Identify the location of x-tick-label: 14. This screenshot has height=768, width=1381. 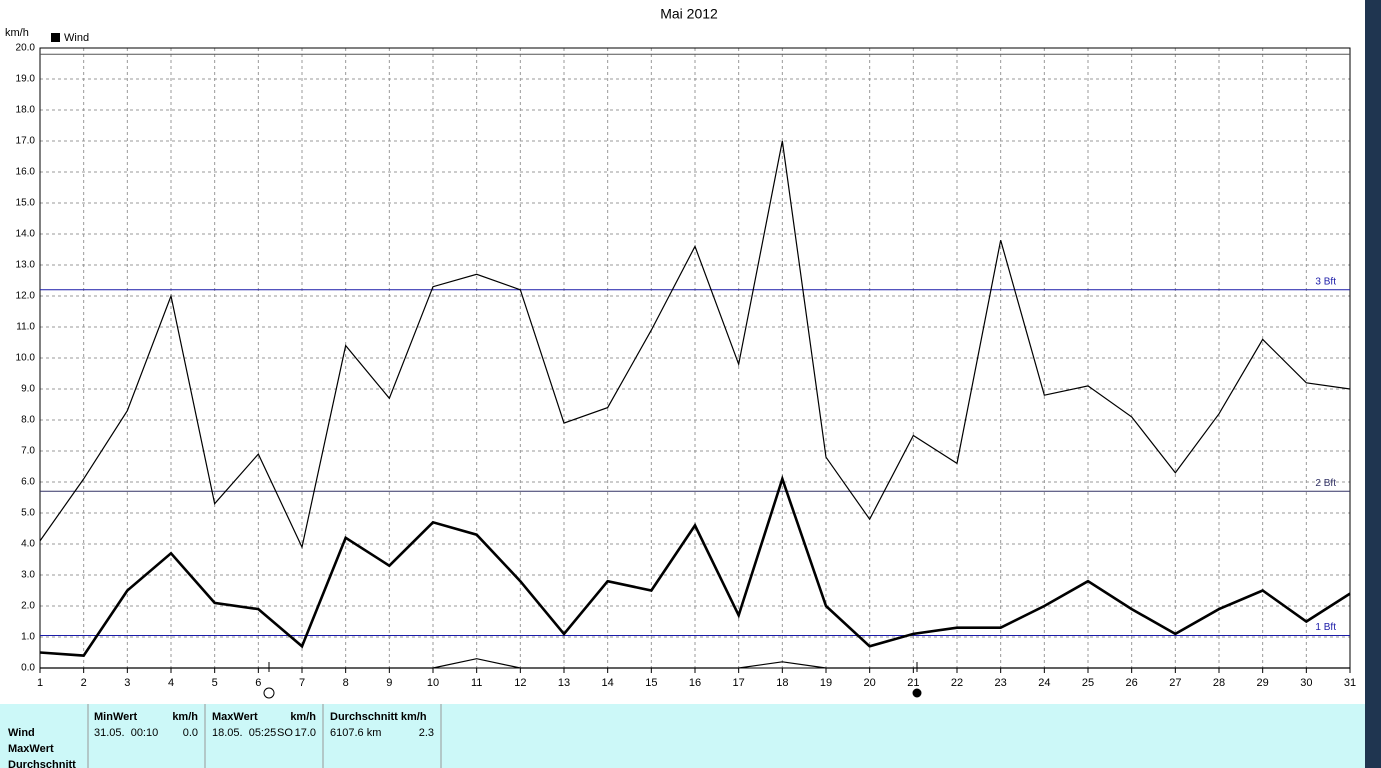
(608, 683).